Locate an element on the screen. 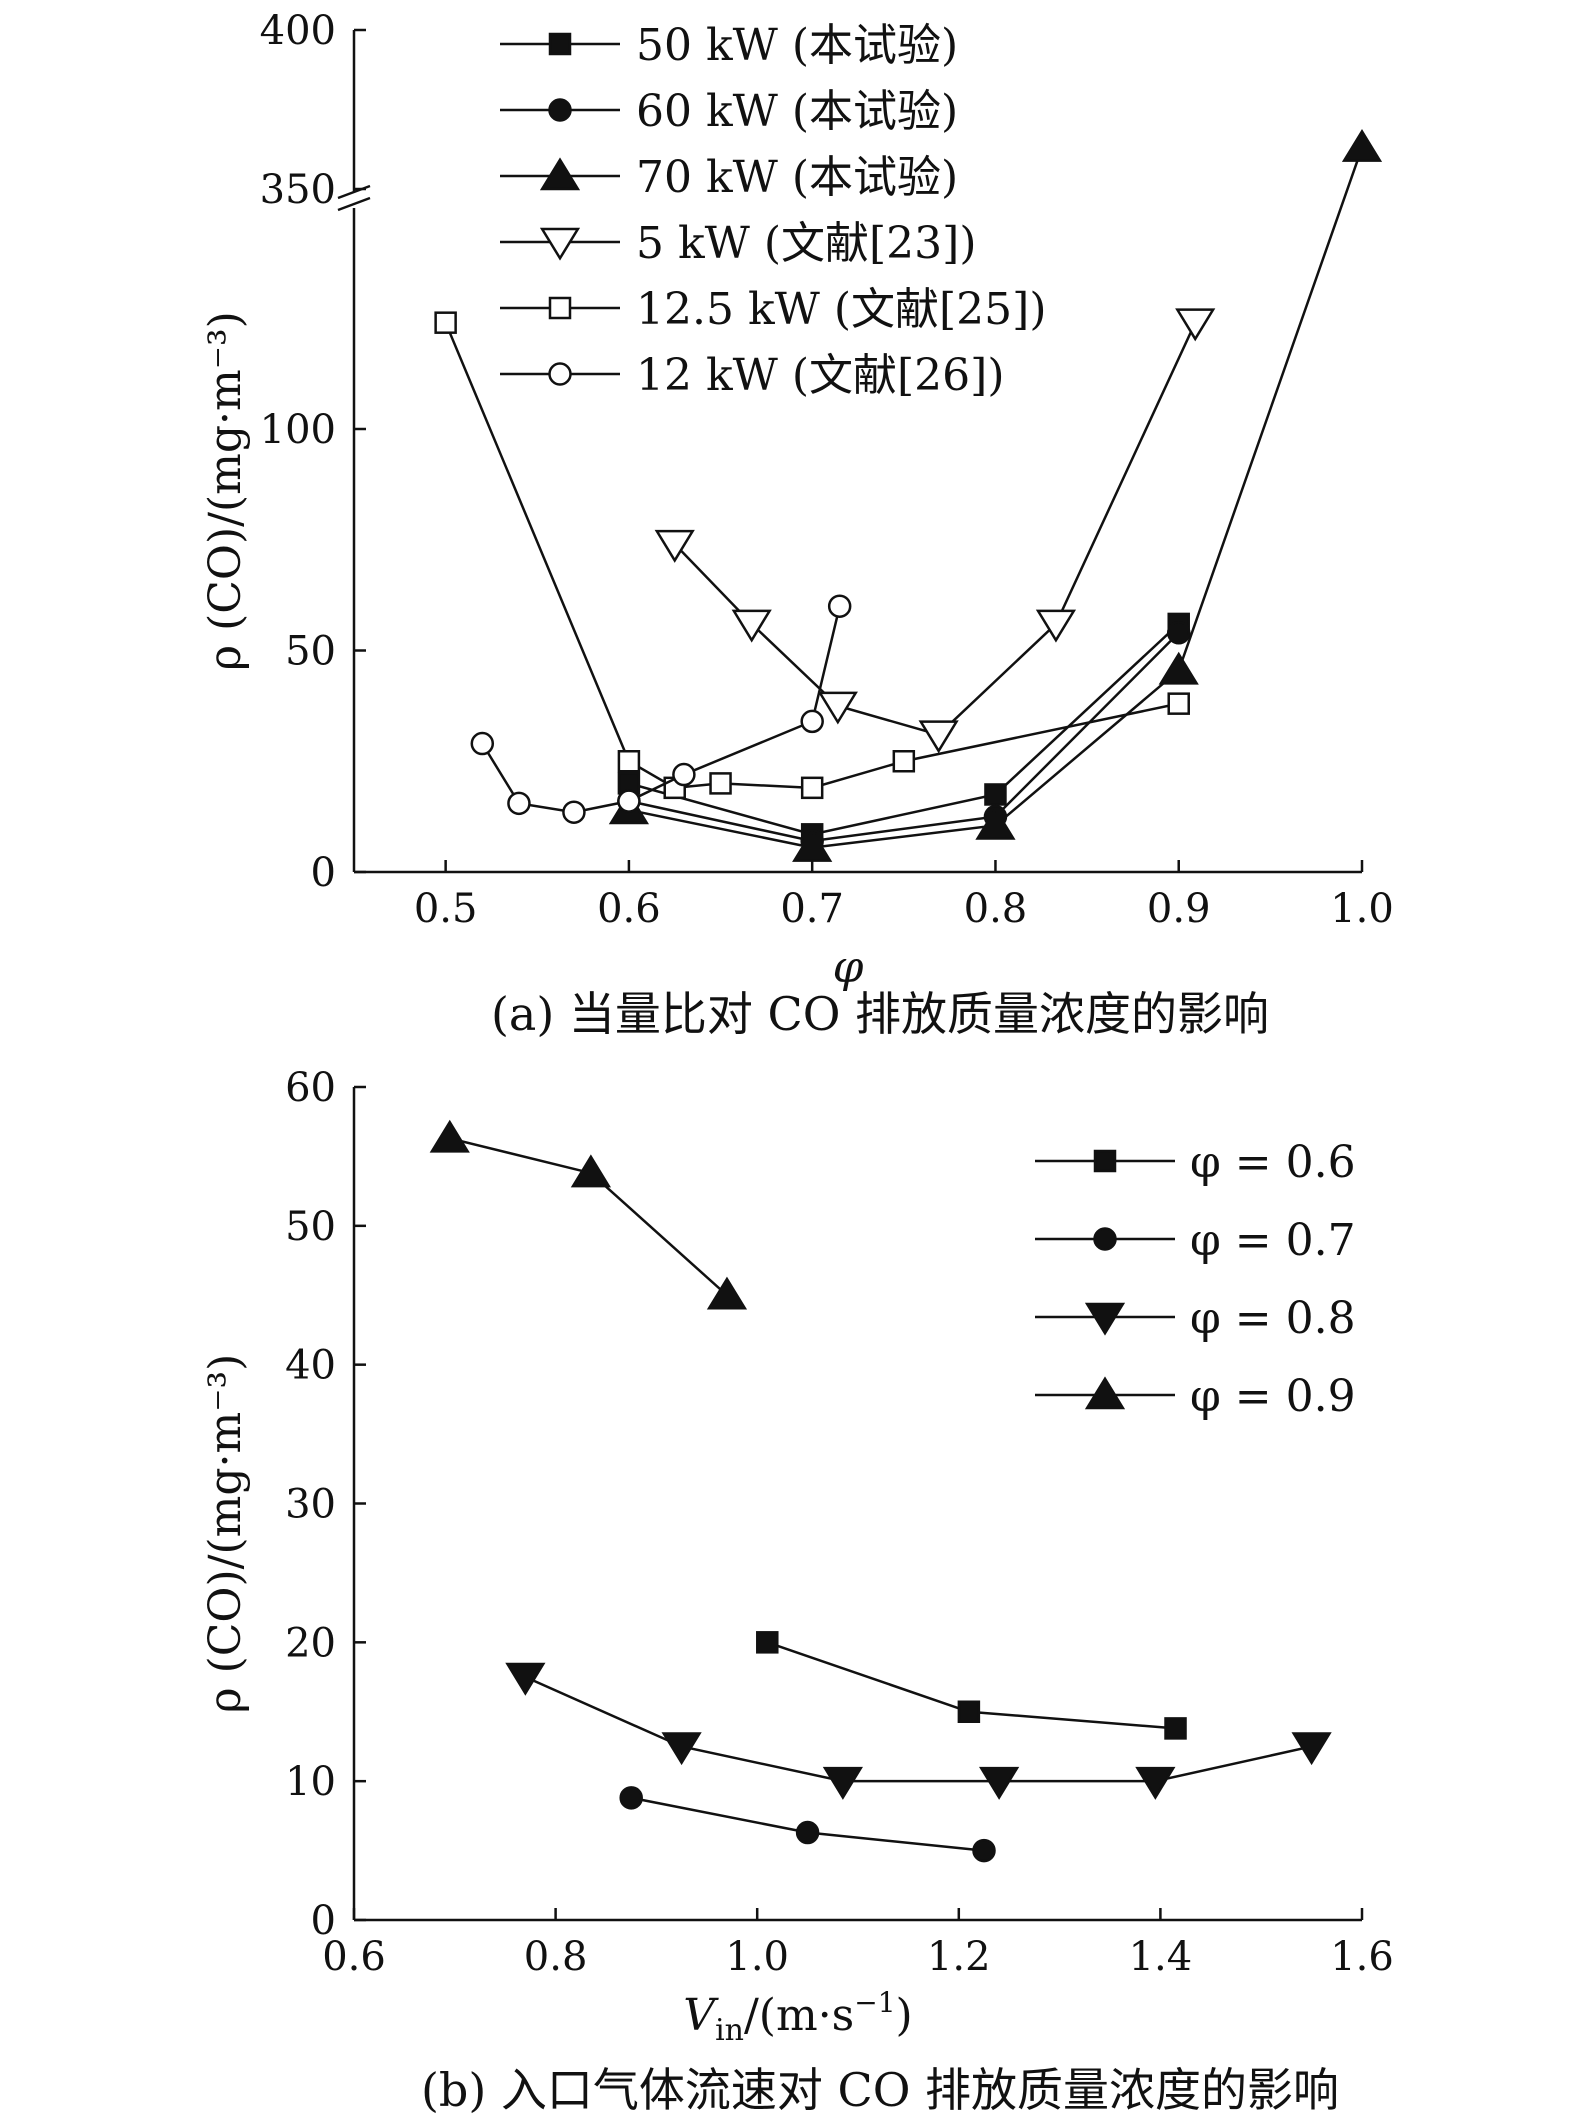  series-line-b is located at coordinates (918, 1729).